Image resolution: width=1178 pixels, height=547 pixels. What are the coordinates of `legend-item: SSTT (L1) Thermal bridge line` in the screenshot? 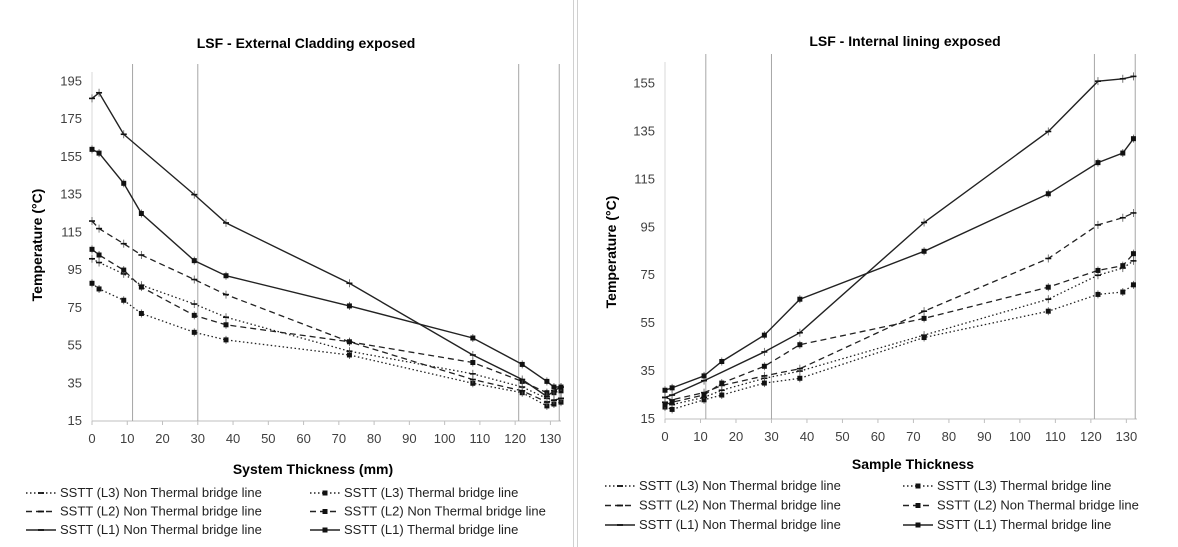 It's located at (414, 529).